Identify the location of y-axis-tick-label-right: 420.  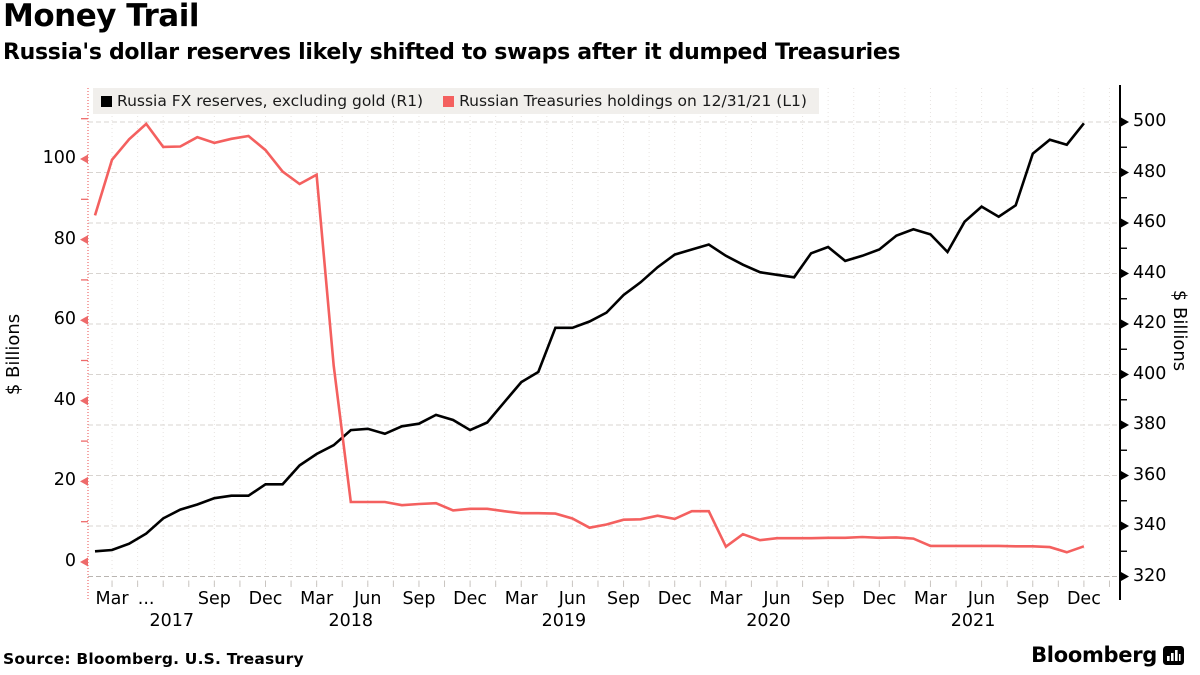
(1150, 323).